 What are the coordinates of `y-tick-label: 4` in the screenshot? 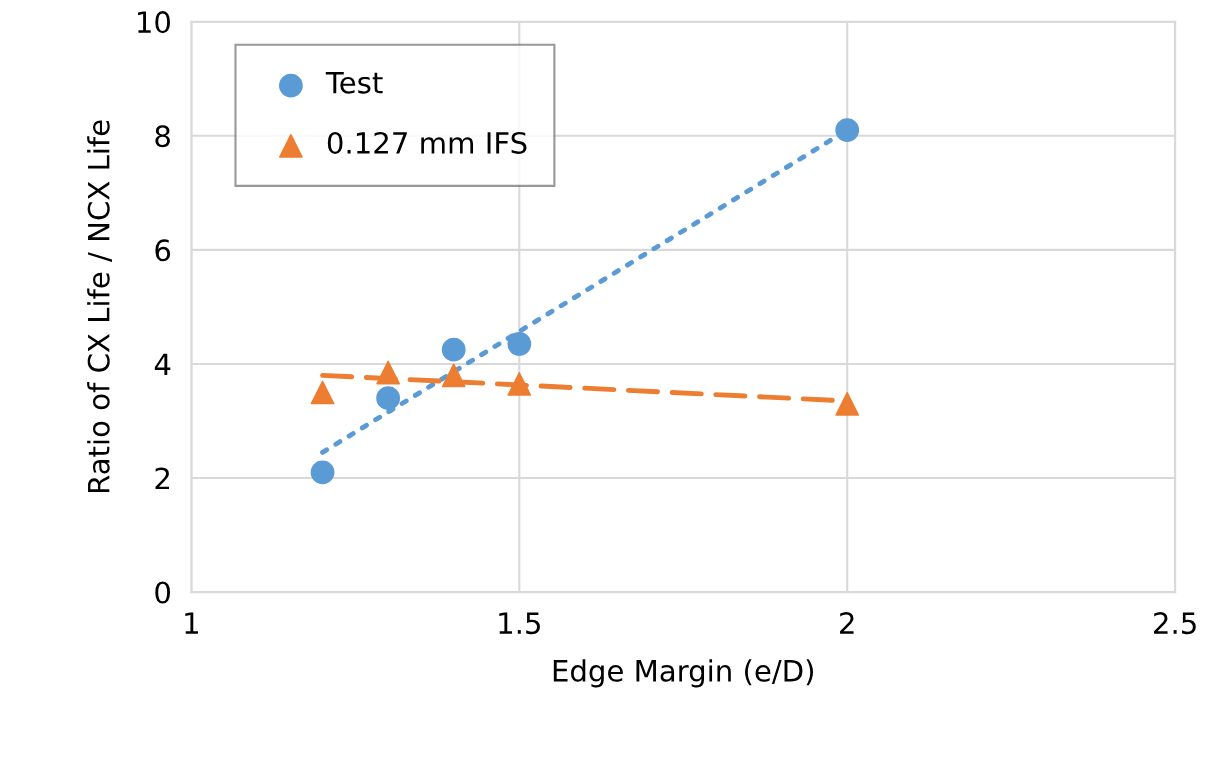 It's located at (162, 364).